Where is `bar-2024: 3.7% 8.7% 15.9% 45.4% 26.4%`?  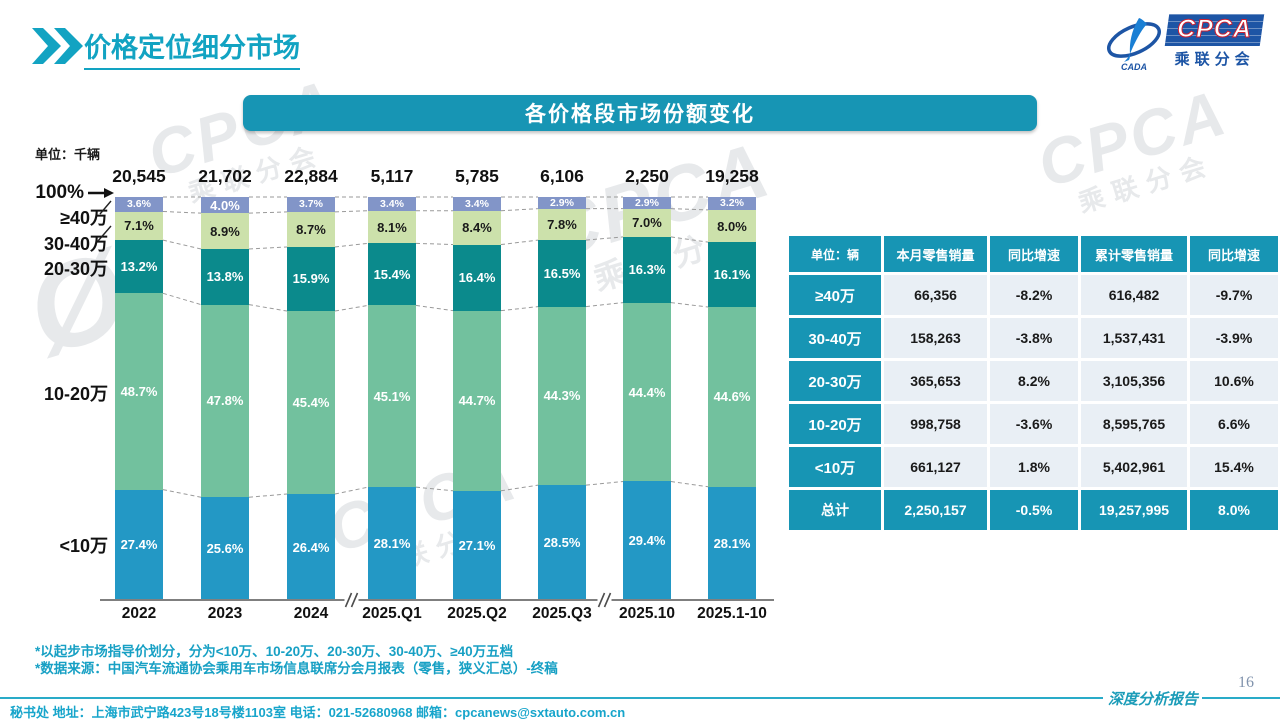 bar-2024: 3.7% 8.7% 15.9% 45.4% 26.4% is located at coordinates (311, 399).